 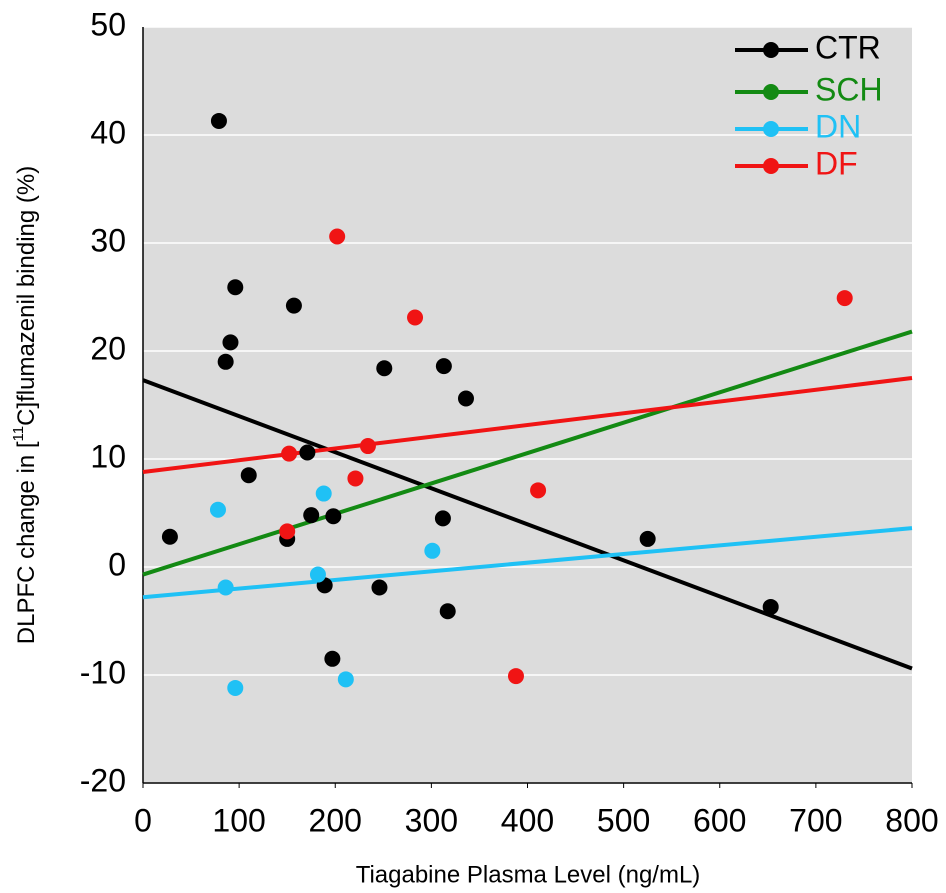 What do you see at coordinates (238, 820) in the screenshot?
I see `x-tick-label: 100` at bounding box center [238, 820].